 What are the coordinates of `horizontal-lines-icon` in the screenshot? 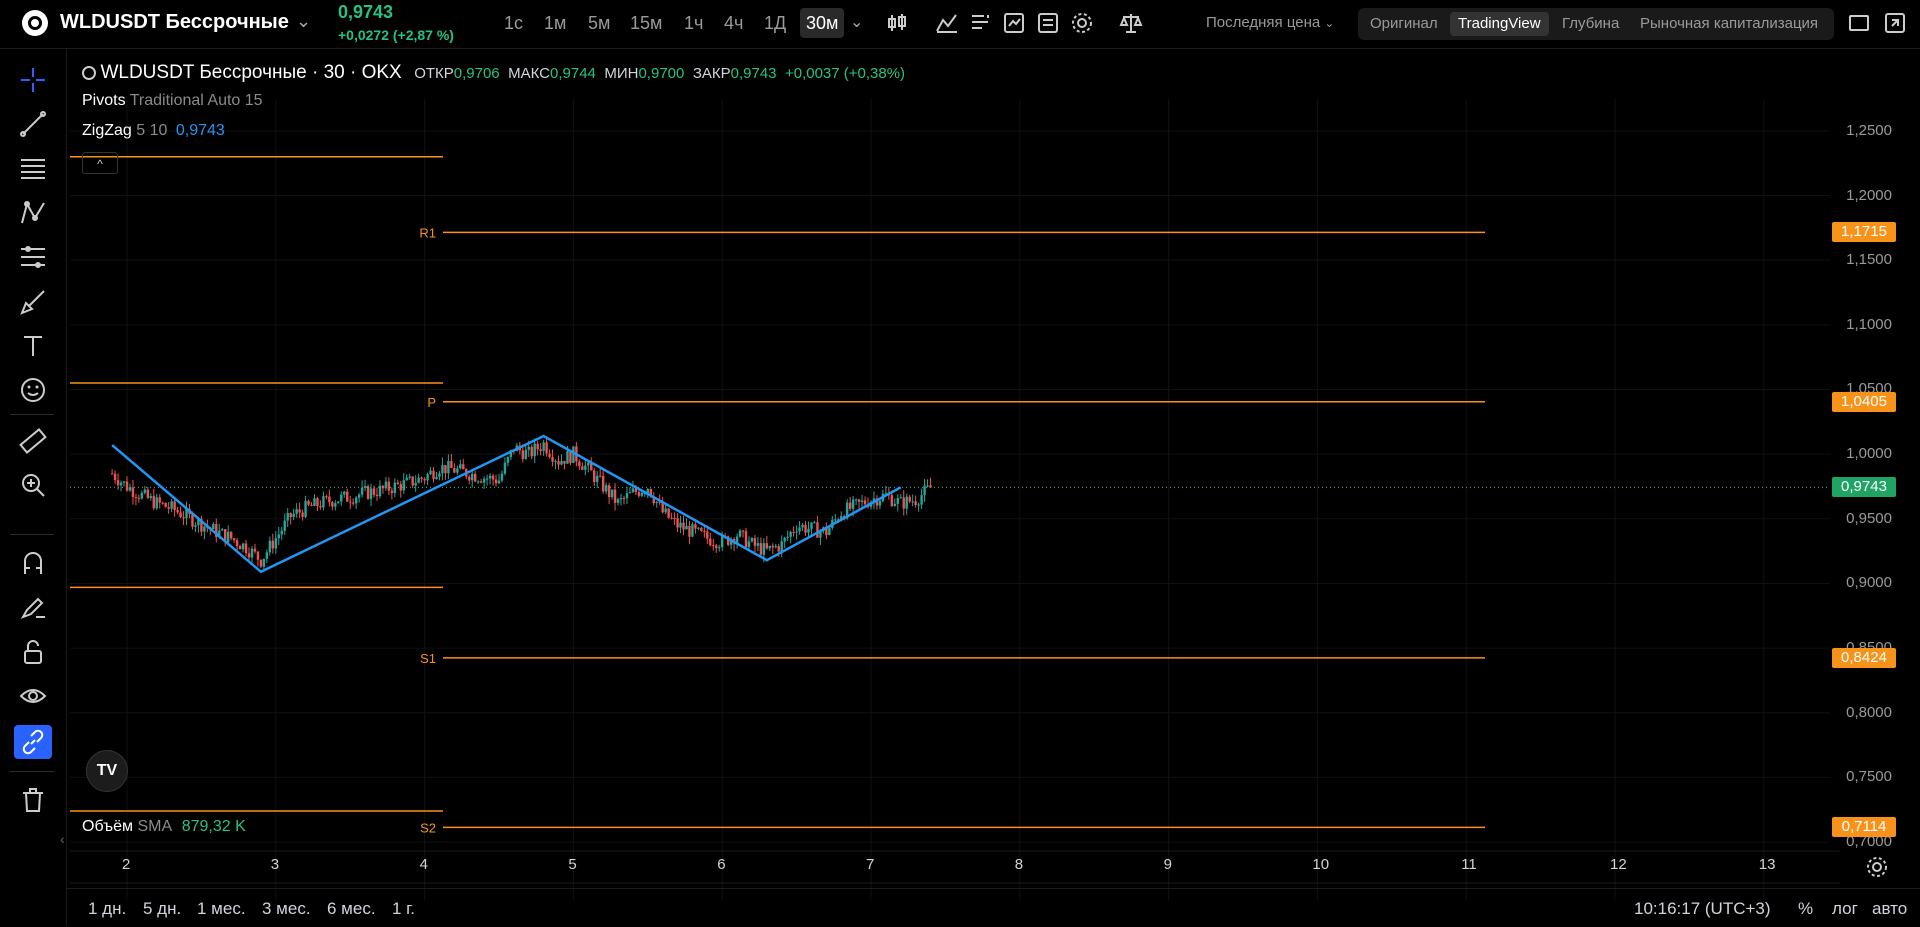 It's located at (33, 169).